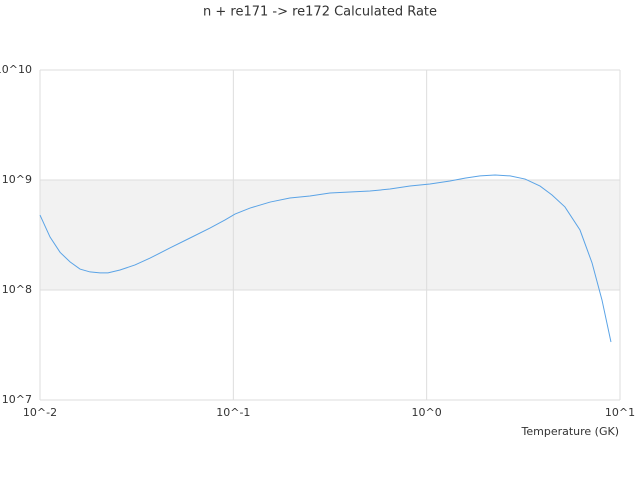 The image size is (640, 480). I want to click on y-tick-label: 10^10, so click(16, 69).